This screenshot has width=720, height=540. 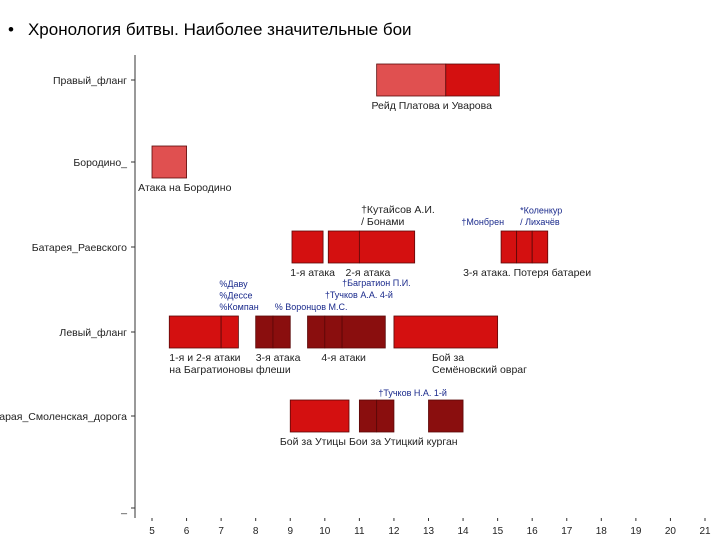 I want to click on bar-caption: 4-я атаки, so click(x=343, y=358).